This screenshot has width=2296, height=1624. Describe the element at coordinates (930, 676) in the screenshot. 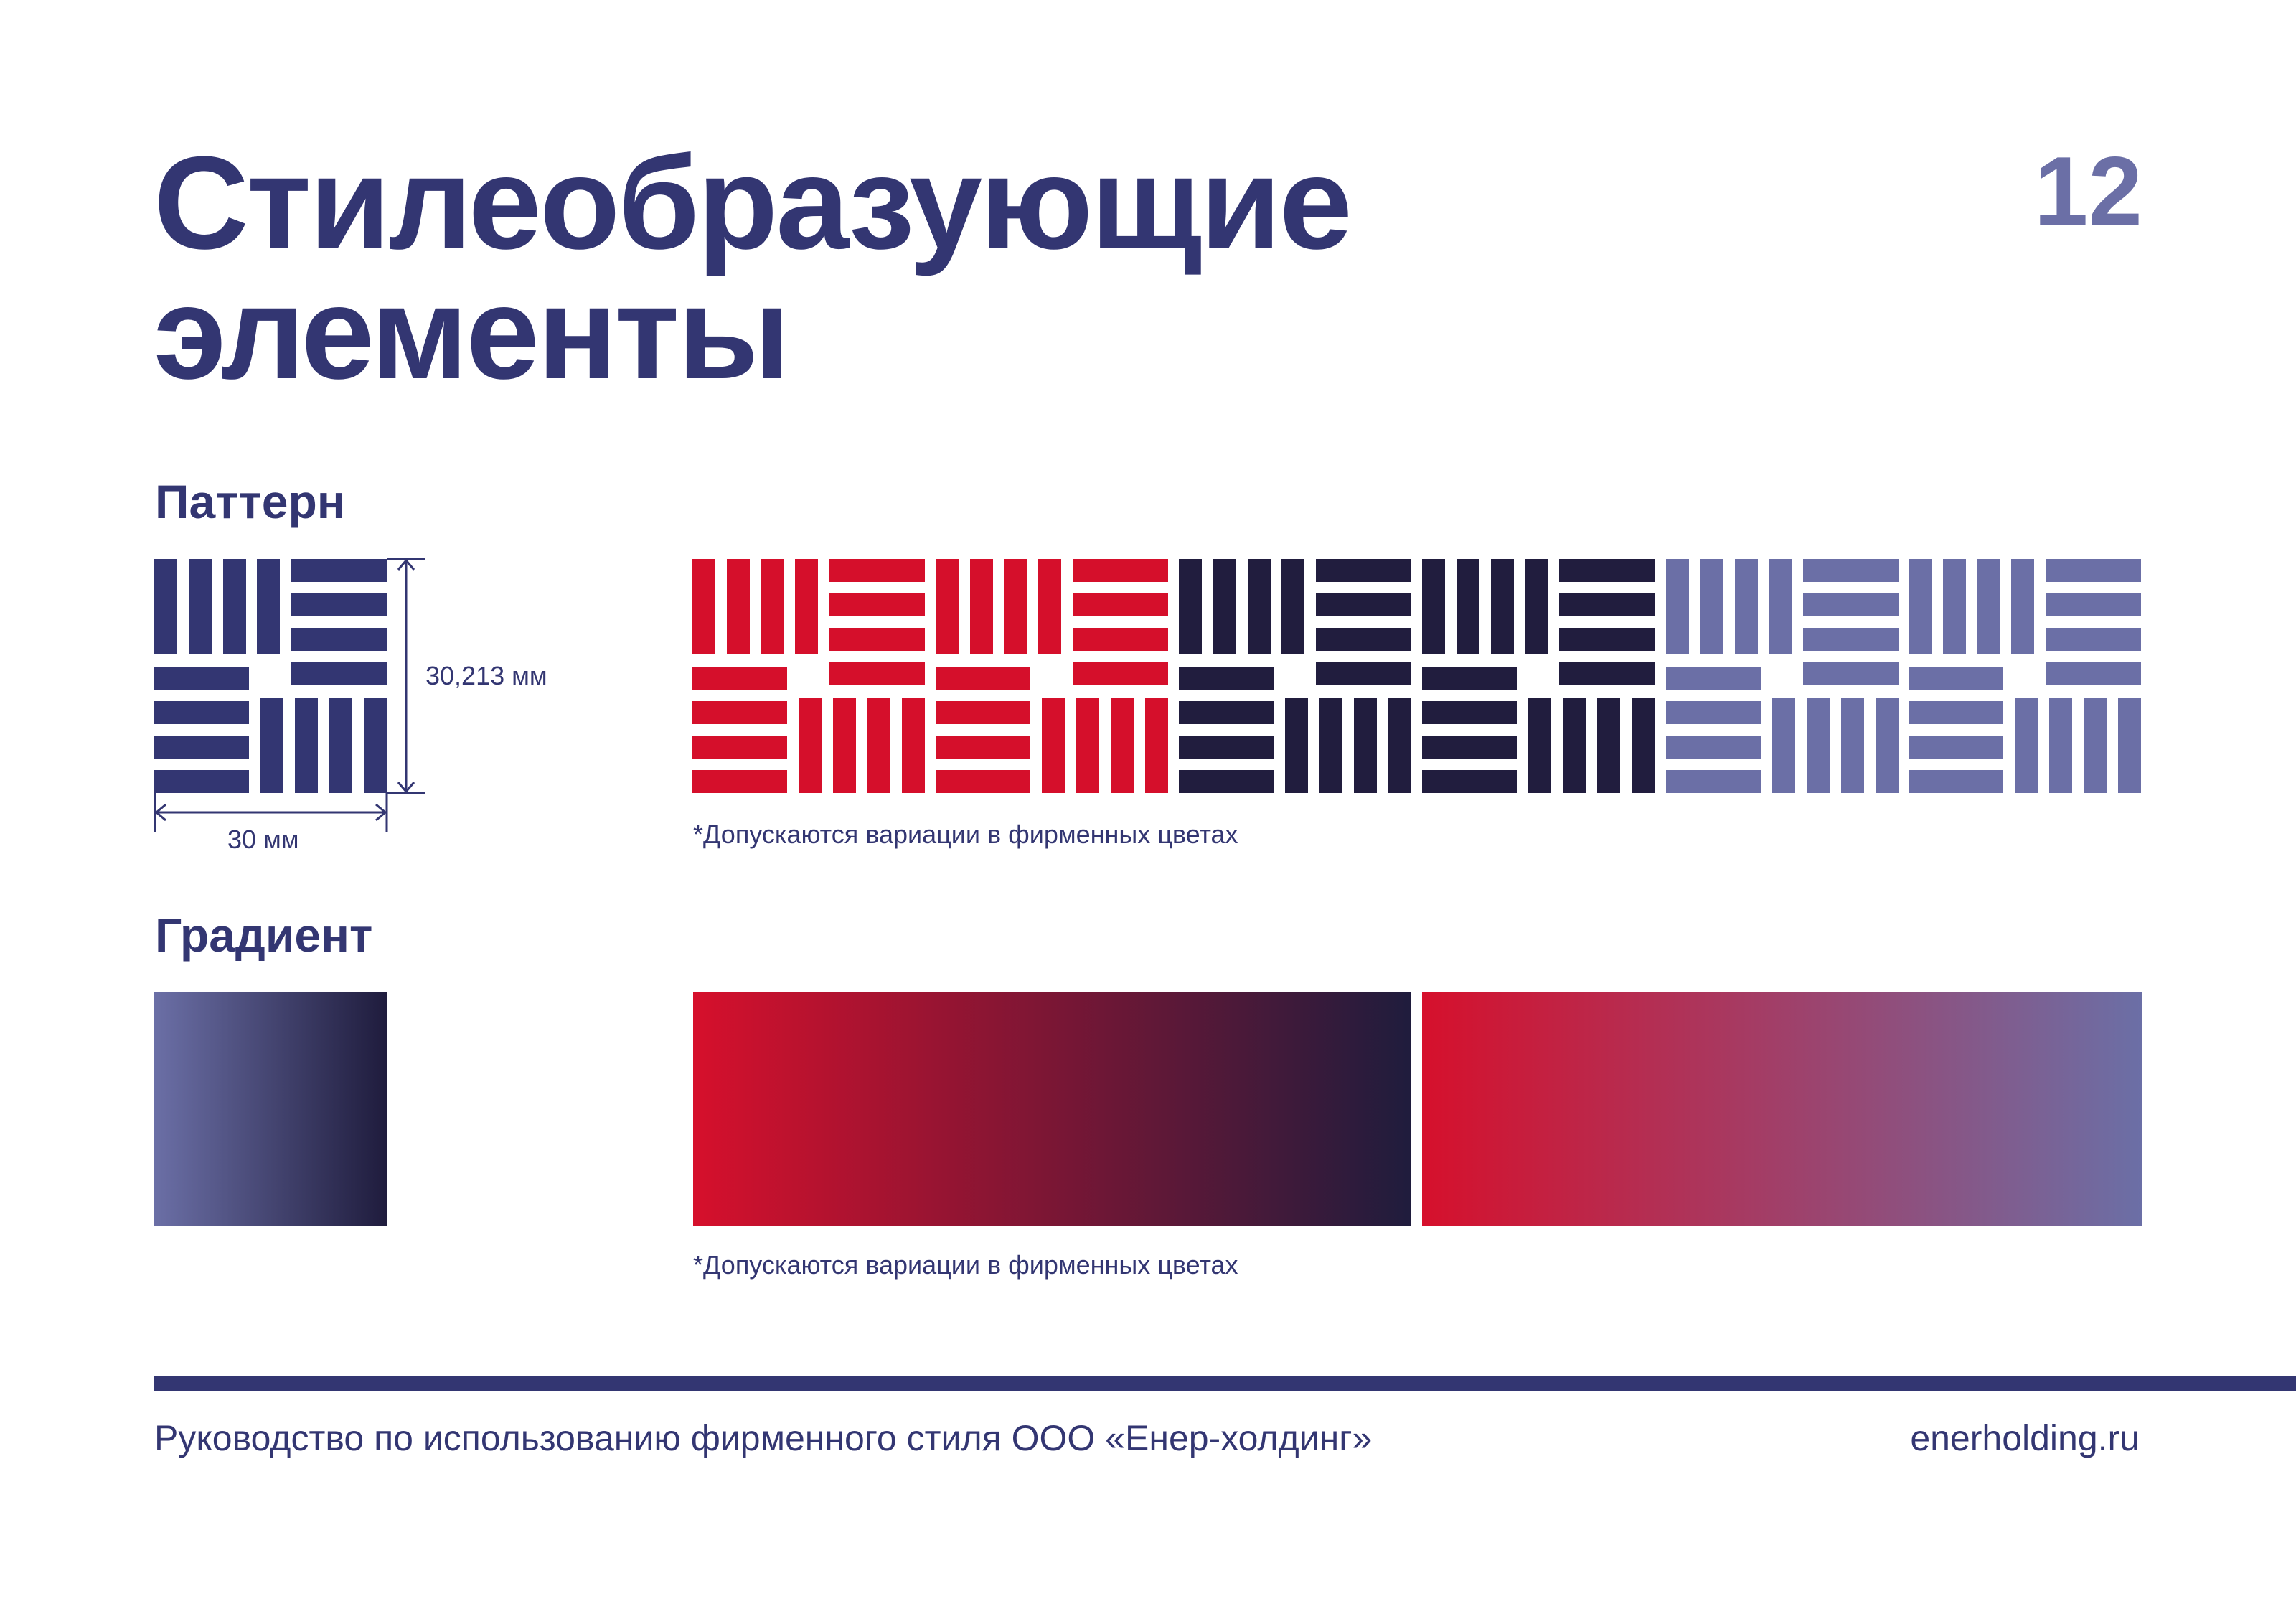

I see `pattern-red-variant` at that location.